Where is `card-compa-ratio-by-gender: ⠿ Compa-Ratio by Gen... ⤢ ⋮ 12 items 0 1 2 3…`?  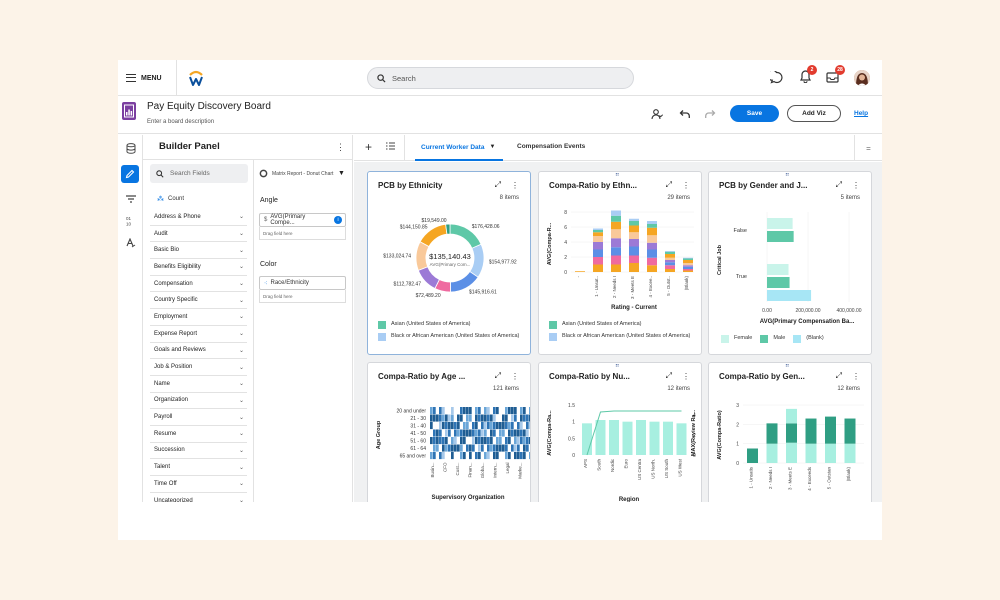
card-compa-ratio-by-gender: ⠿ Compa-Ratio by Gen... ⤢ ⋮ 12 items 0 1 2 3… is located at coordinates (790, 432).